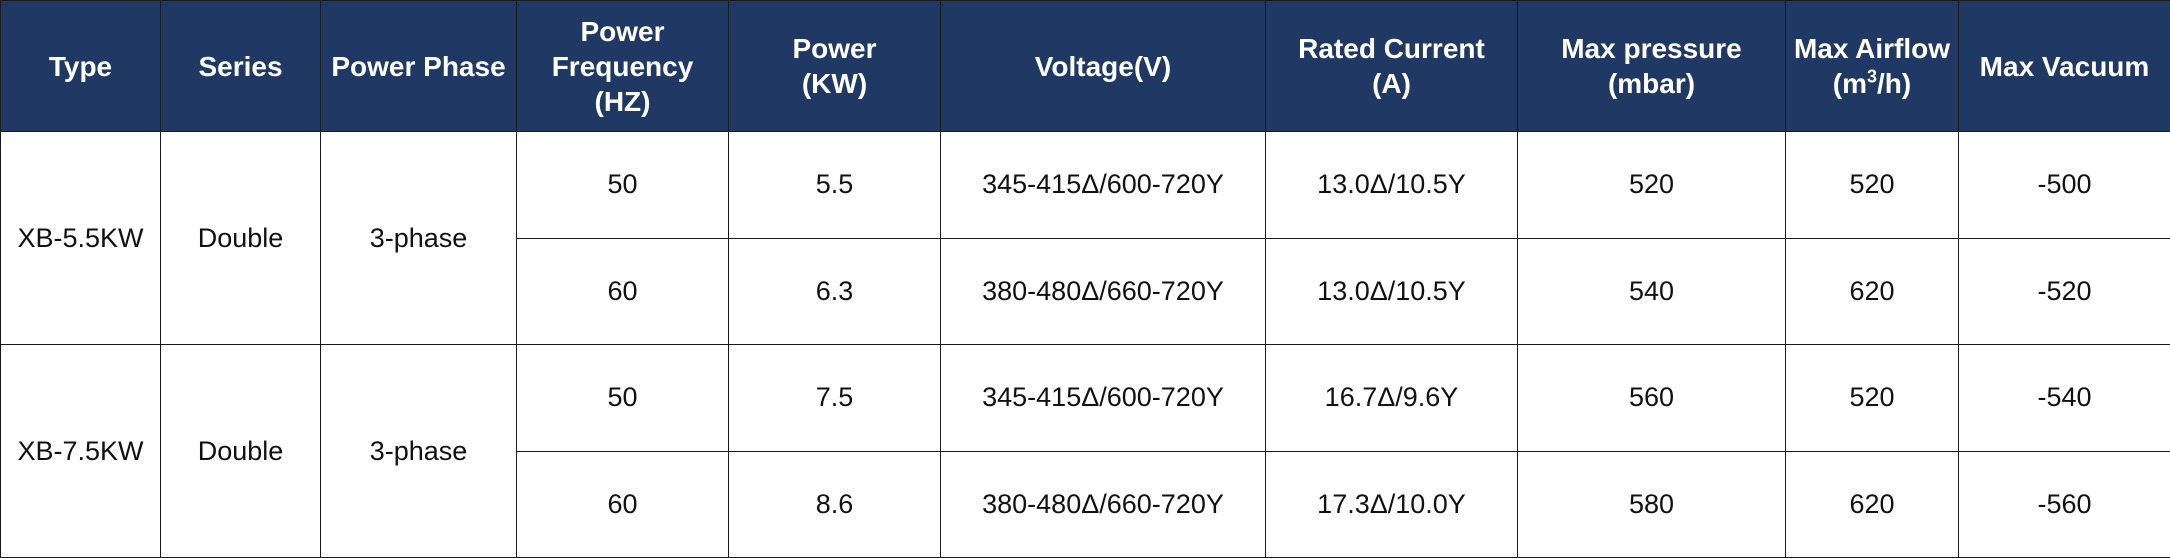  I want to click on cell-power: 6.3, so click(834, 291).